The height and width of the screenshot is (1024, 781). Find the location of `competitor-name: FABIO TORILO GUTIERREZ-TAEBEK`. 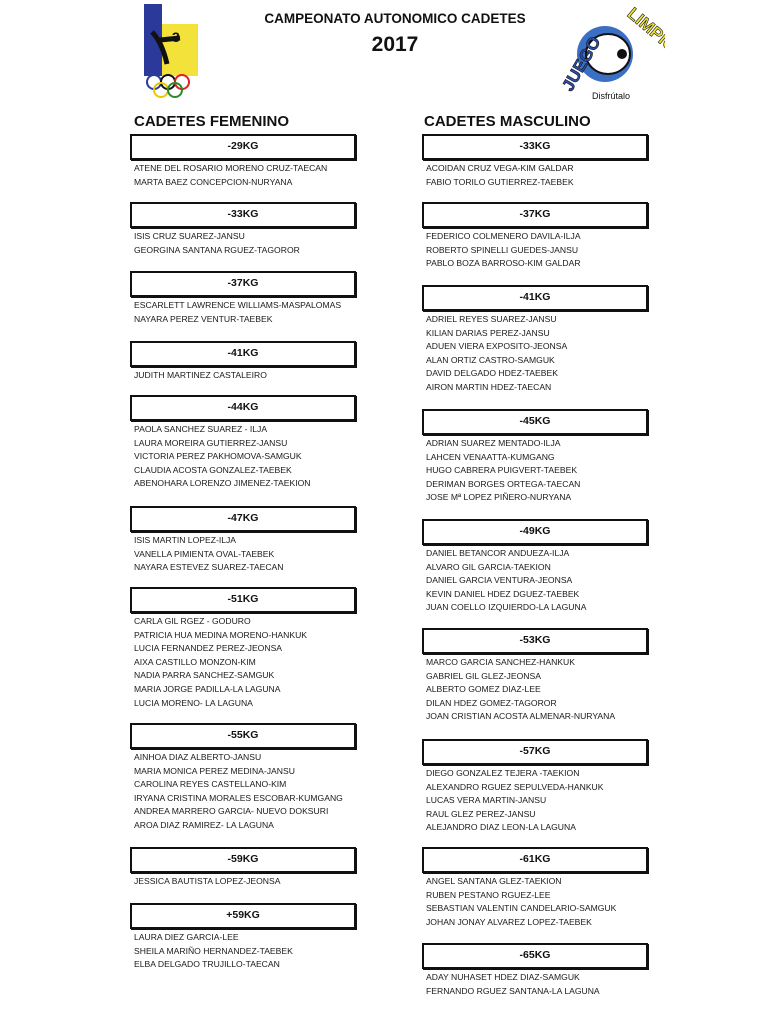

competitor-name: FABIO TORILO GUTIERREZ-TAEBEK is located at coordinates (500, 181).